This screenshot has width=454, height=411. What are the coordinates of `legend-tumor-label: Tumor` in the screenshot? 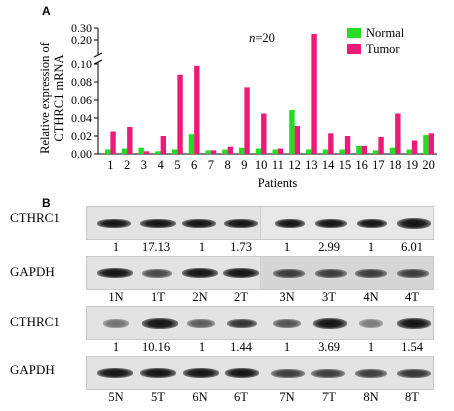 It's located at (383, 49).